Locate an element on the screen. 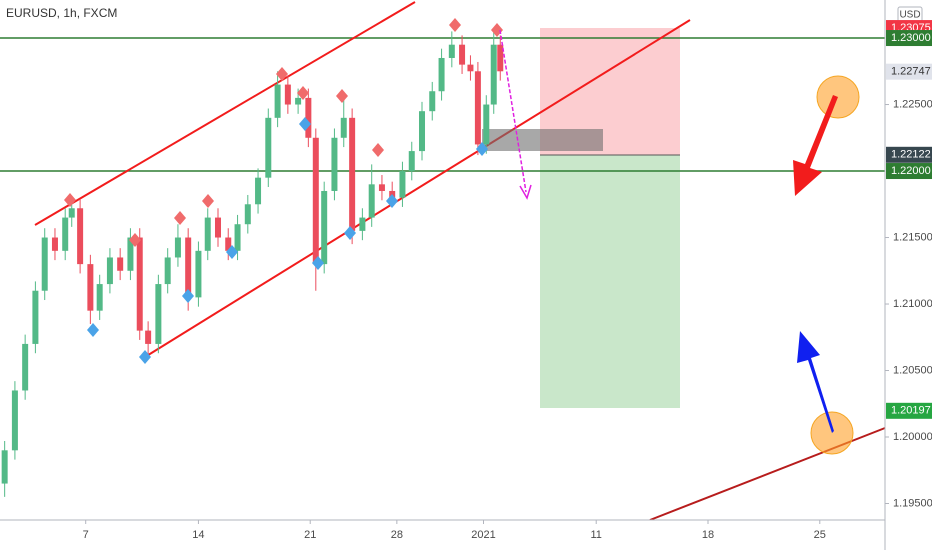  zone-box is located at coordinates (542, 140).